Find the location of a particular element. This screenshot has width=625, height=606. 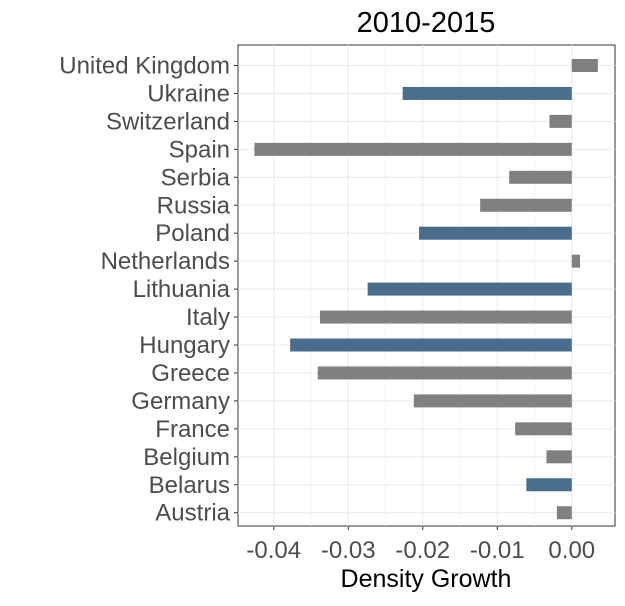

bar-greece is located at coordinates (444, 373).